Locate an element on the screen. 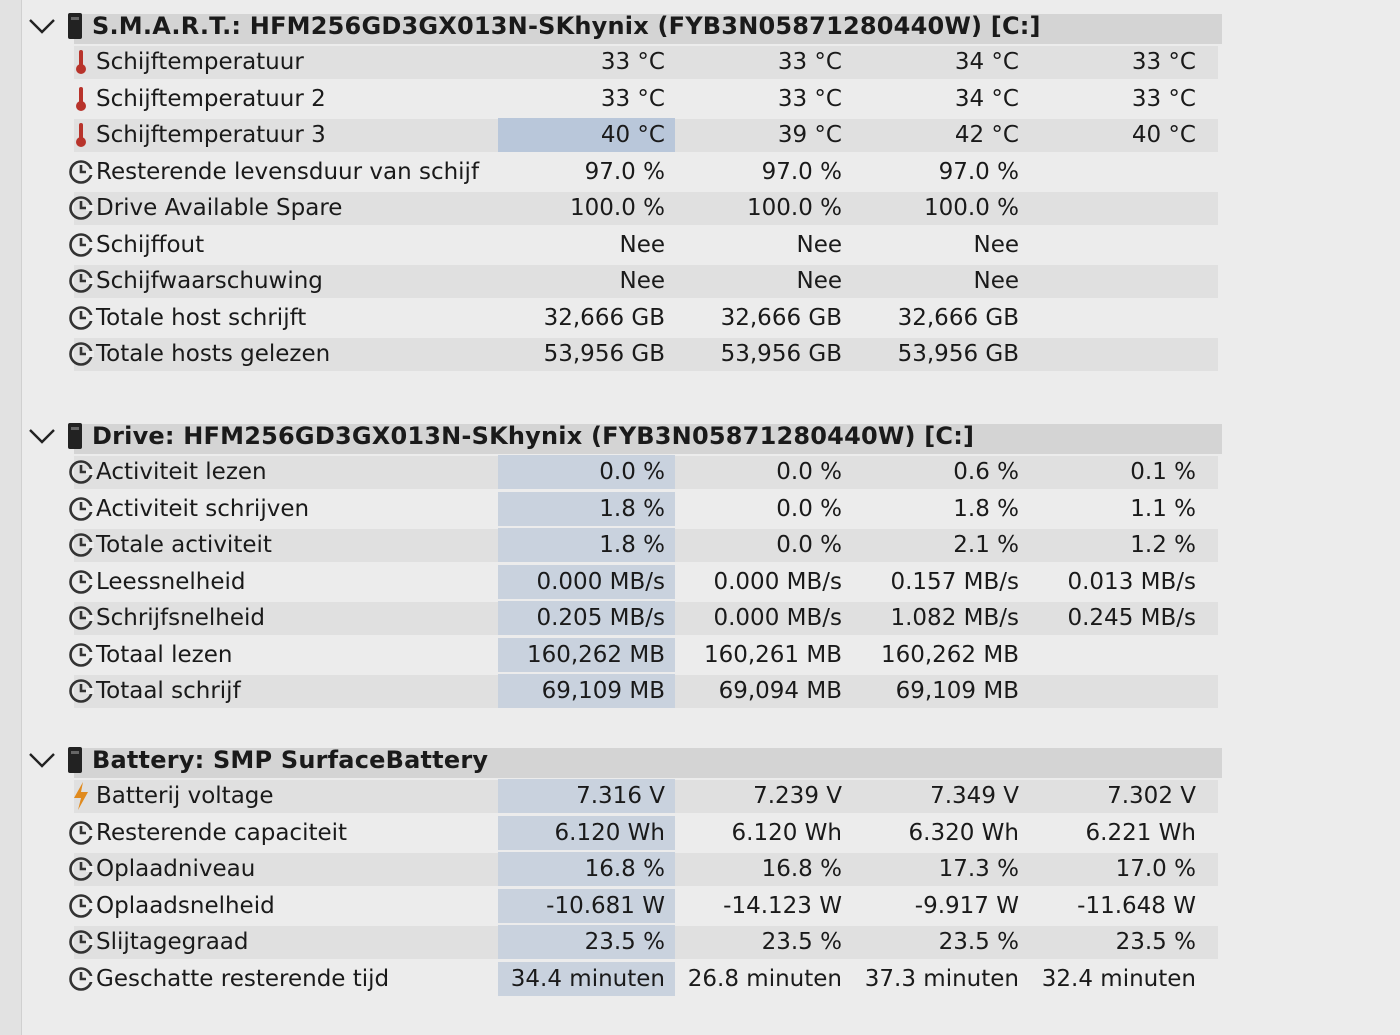 This screenshot has height=1035, width=1400. maximum-value: 7.349 V is located at coordinates (974, 796).